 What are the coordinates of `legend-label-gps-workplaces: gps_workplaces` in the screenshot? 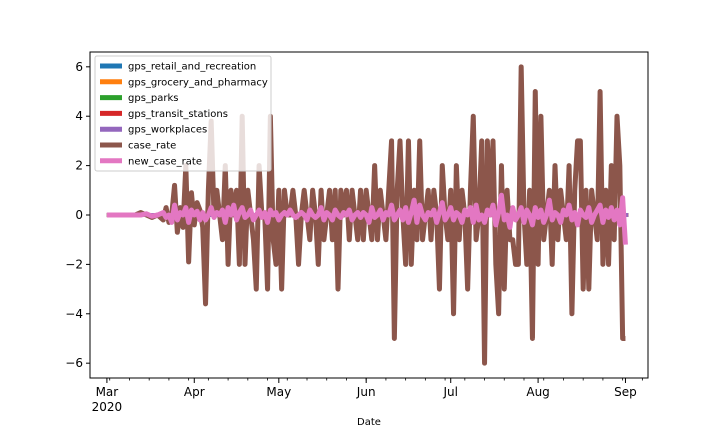 It's located at (167, 130).